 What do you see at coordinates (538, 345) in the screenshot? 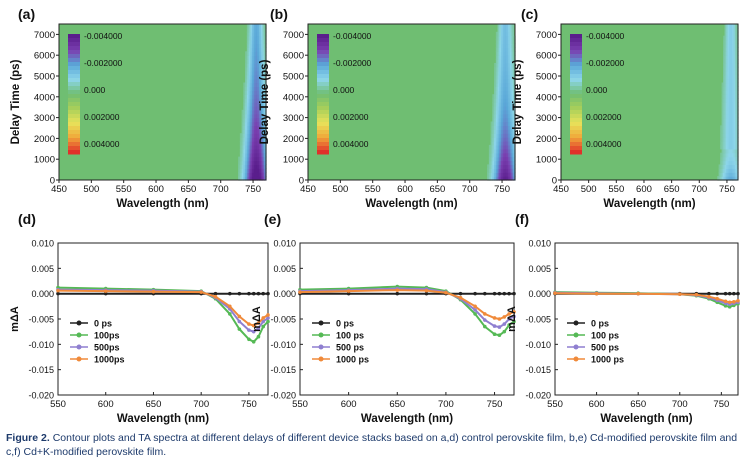
I see `y-tick-label: -0.010` at bounding box center [538, 345].